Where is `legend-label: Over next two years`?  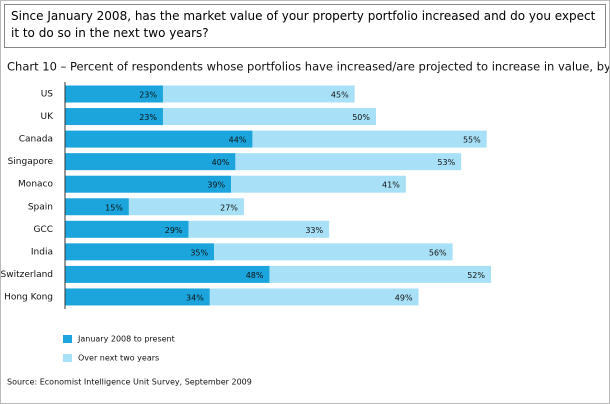 legend-label: Over next two years is located at coordinates (118, 358).